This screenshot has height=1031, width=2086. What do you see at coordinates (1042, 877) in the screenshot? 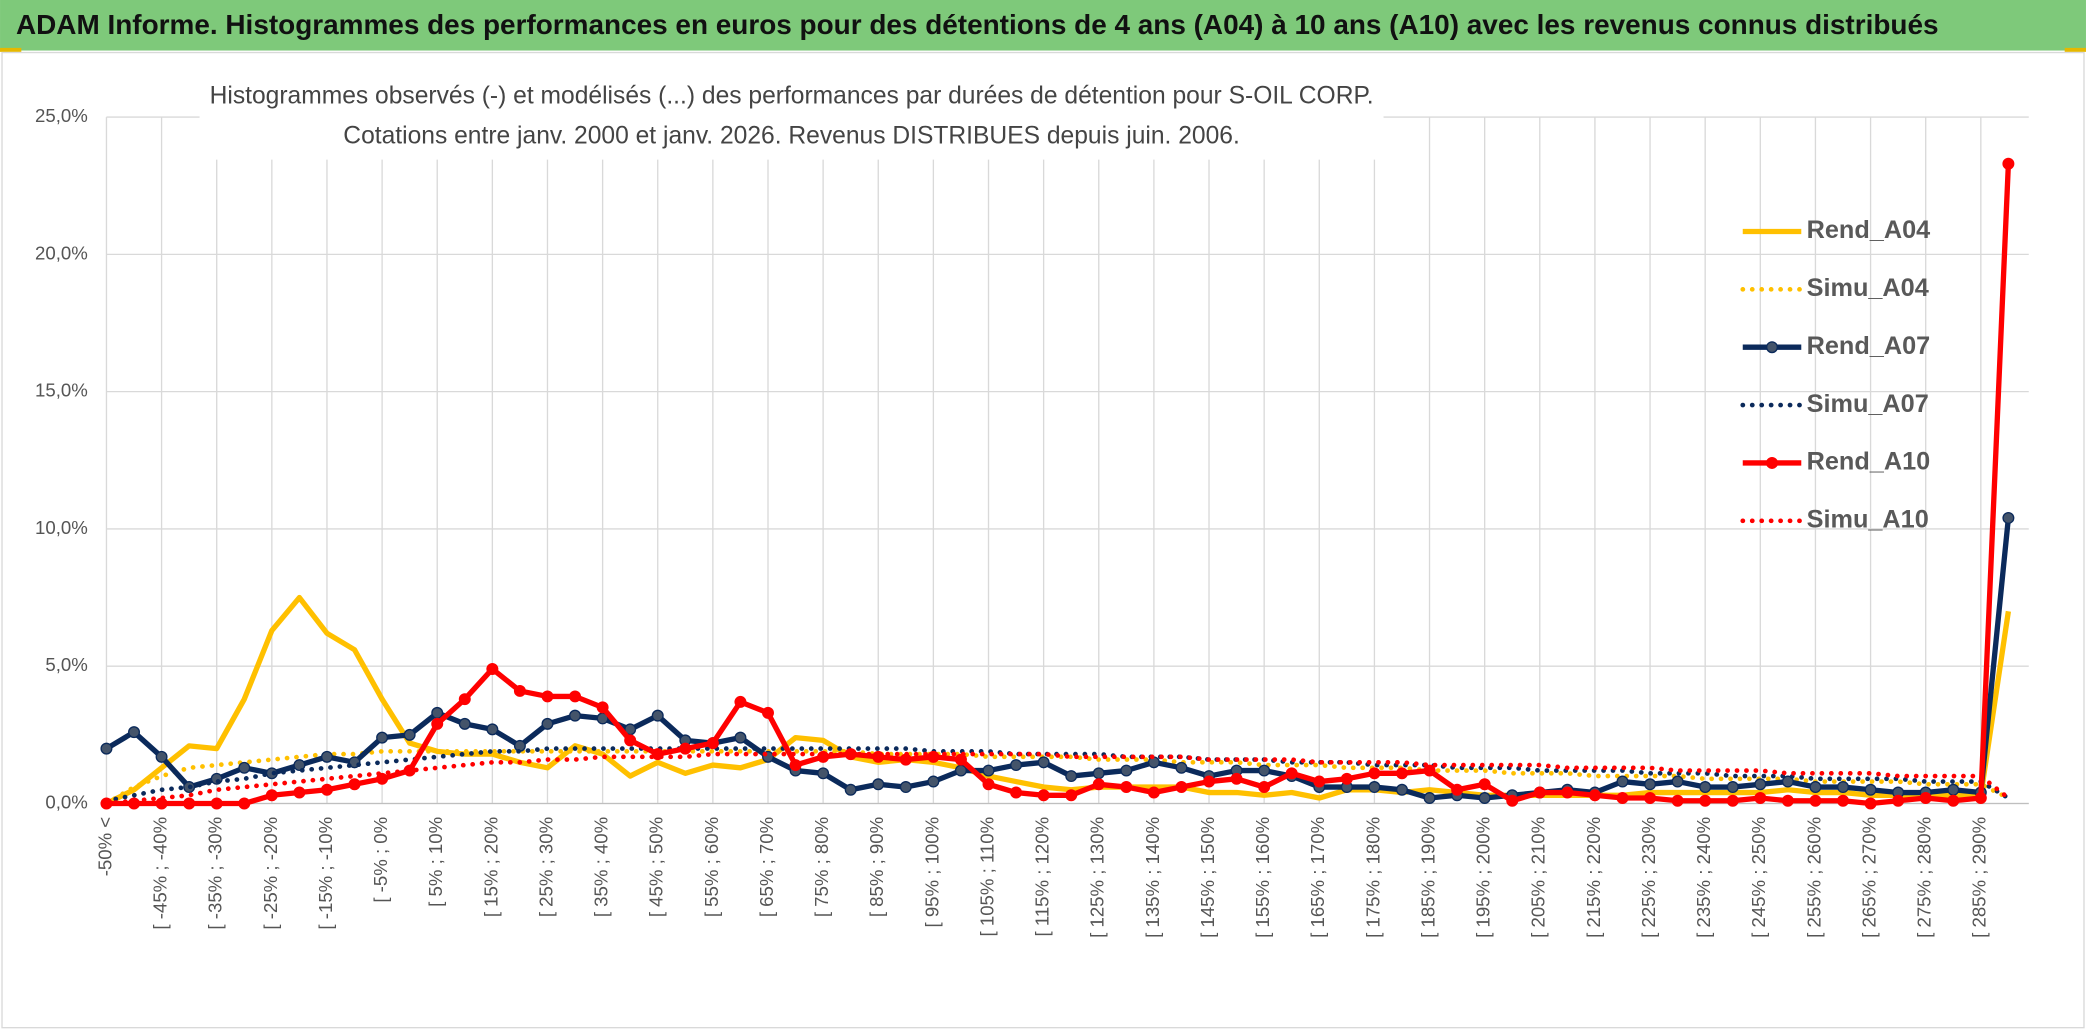
I see `x-tick-label: [ 115% ; 120%` at bounding box center [1042, 877].